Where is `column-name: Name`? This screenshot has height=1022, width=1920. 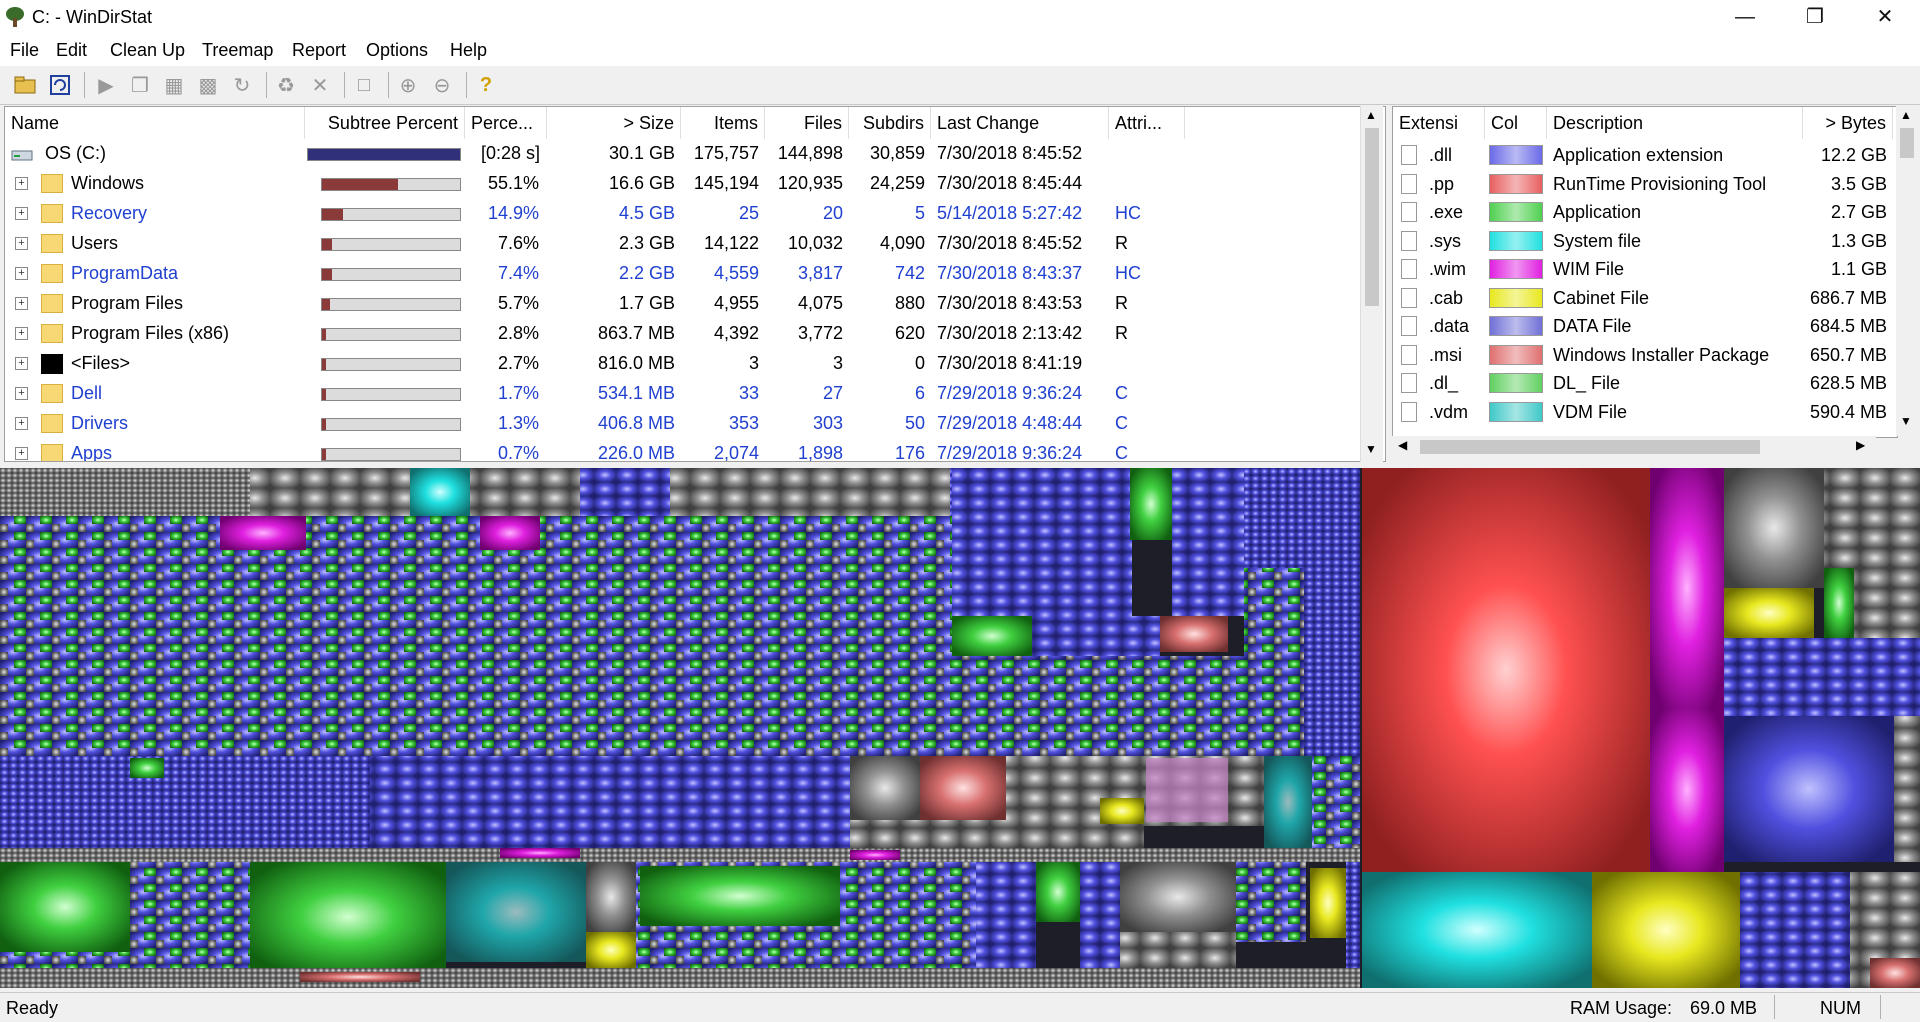
column-name: Name is located at coordinates (155, 123).